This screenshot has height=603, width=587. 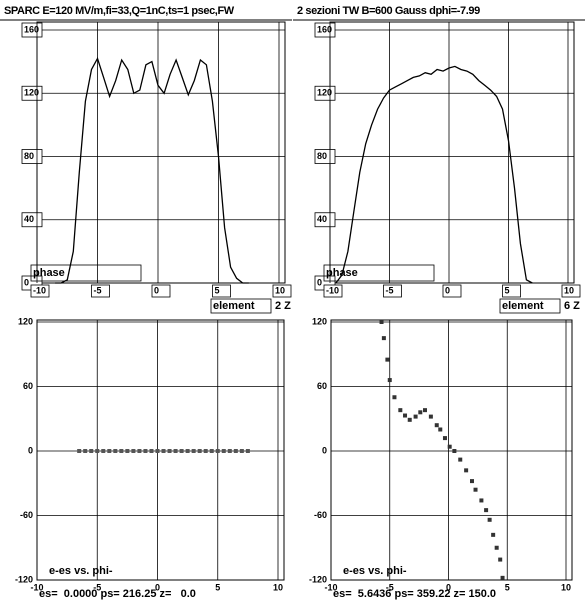 I want to click on annotation: es= 0.0000 ps= 216.25 z= 0.0, so click(x=117, y=594).